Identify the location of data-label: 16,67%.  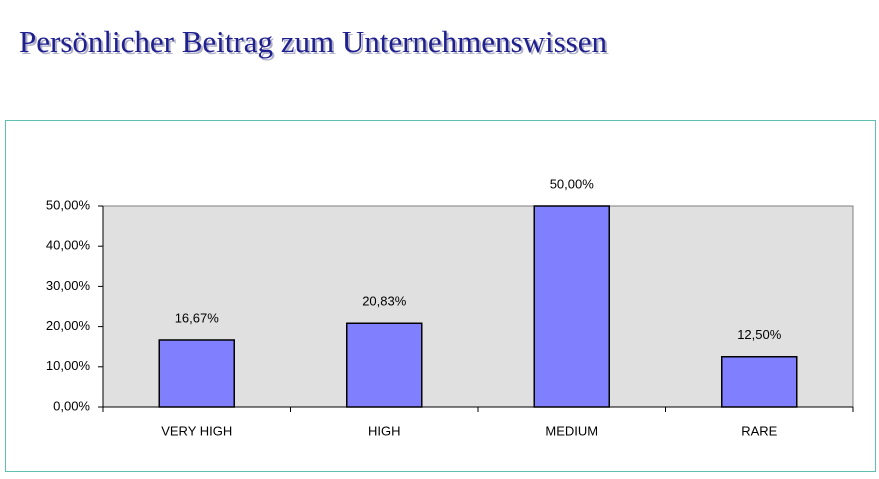
(197, 317).